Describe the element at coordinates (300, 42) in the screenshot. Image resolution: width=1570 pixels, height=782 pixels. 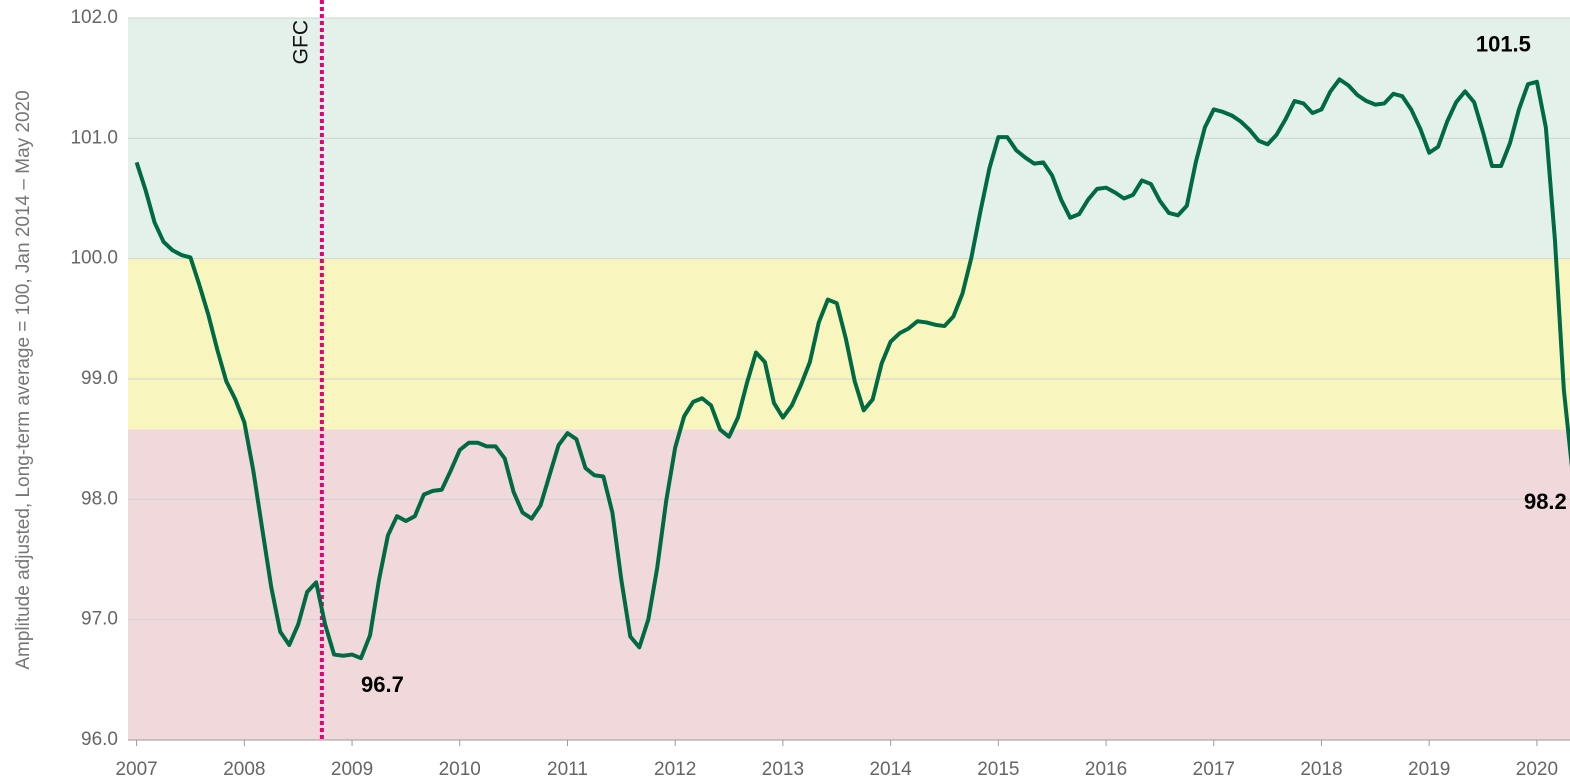
I see `event-label: GFC` at that location.